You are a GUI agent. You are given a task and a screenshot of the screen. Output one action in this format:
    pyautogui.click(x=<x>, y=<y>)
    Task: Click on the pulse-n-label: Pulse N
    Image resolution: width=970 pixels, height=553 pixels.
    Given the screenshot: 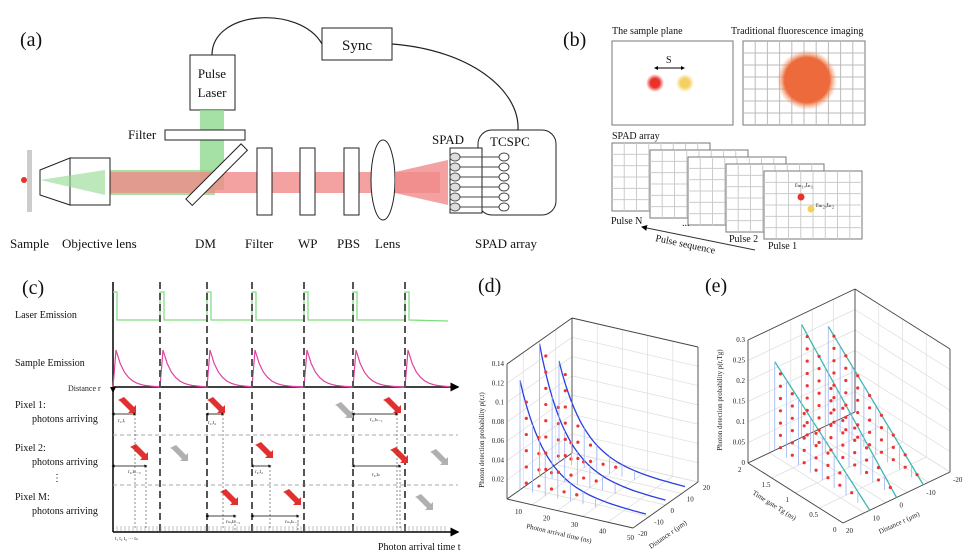 What is the action you would take?
    pyautogui.click(x=626, y=221)
    